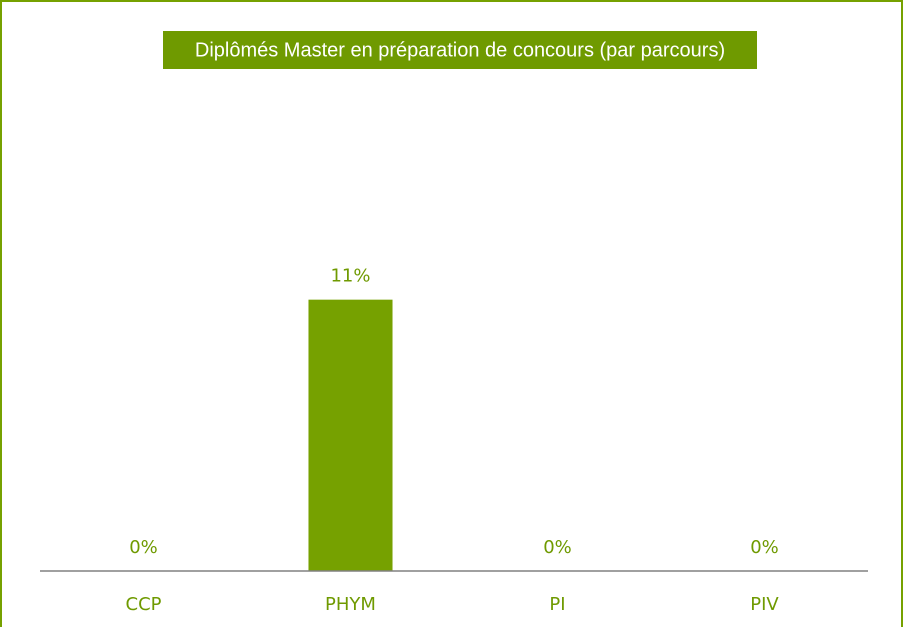  I want to click on value-label: 11%, so click(350, 276).